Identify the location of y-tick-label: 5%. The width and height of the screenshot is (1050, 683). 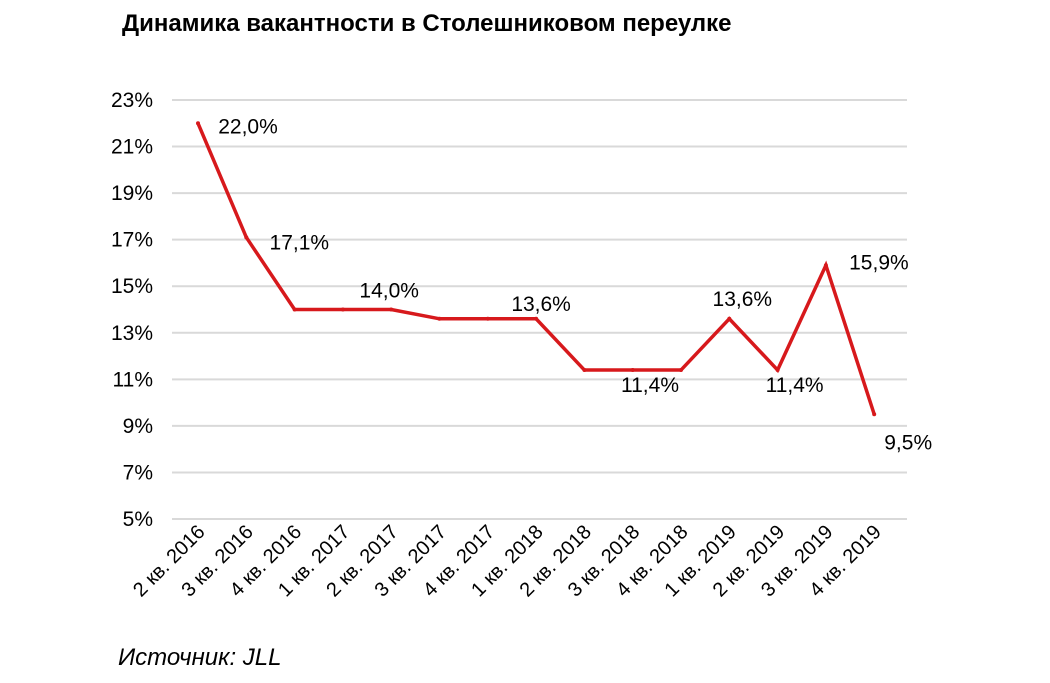
(138, 519).